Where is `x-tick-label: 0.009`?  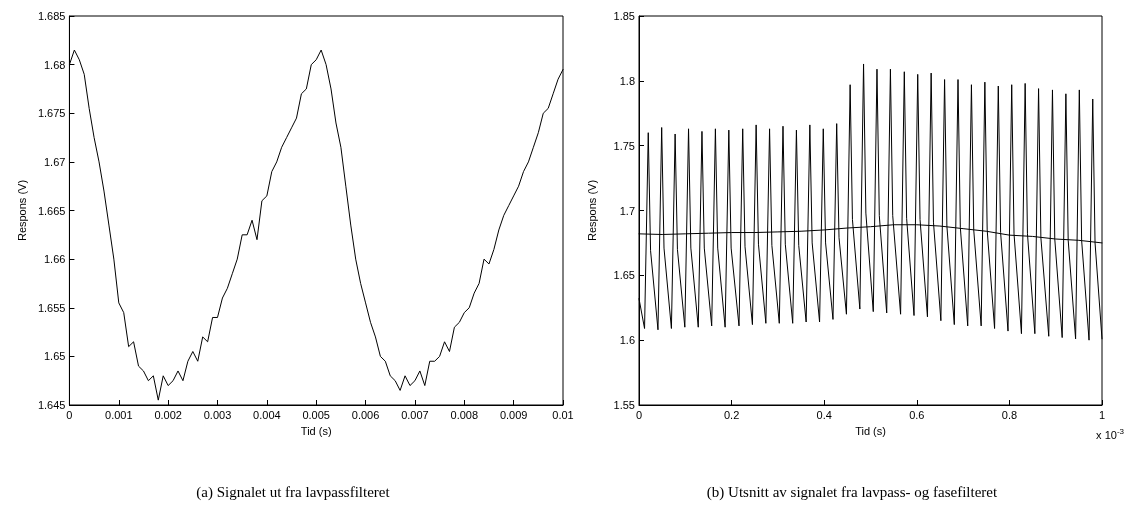 x-tick-label: 0.009 is located at coordinates (513, 414).